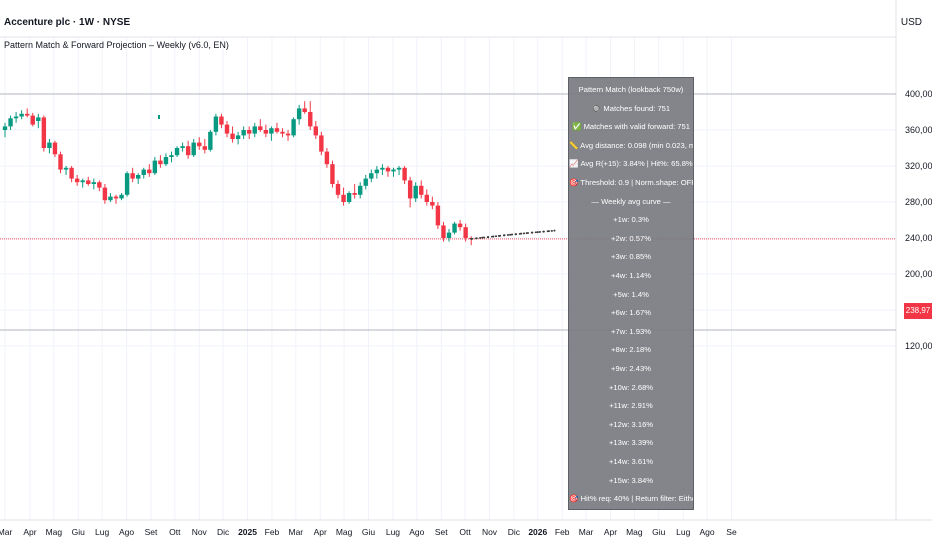 The image size is (932, 550). What do you see at coordinates (731, 532) in the screenshot?
I see `time-tick-label: Se` at bounding box center [731, 532].